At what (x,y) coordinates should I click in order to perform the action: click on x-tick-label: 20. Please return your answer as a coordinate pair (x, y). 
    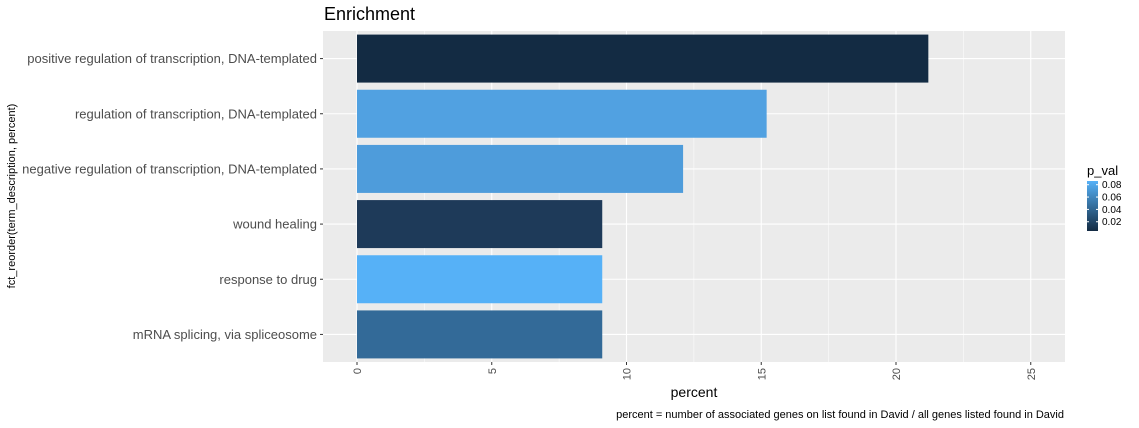
    Looking at the image, I should click on (897, 374).